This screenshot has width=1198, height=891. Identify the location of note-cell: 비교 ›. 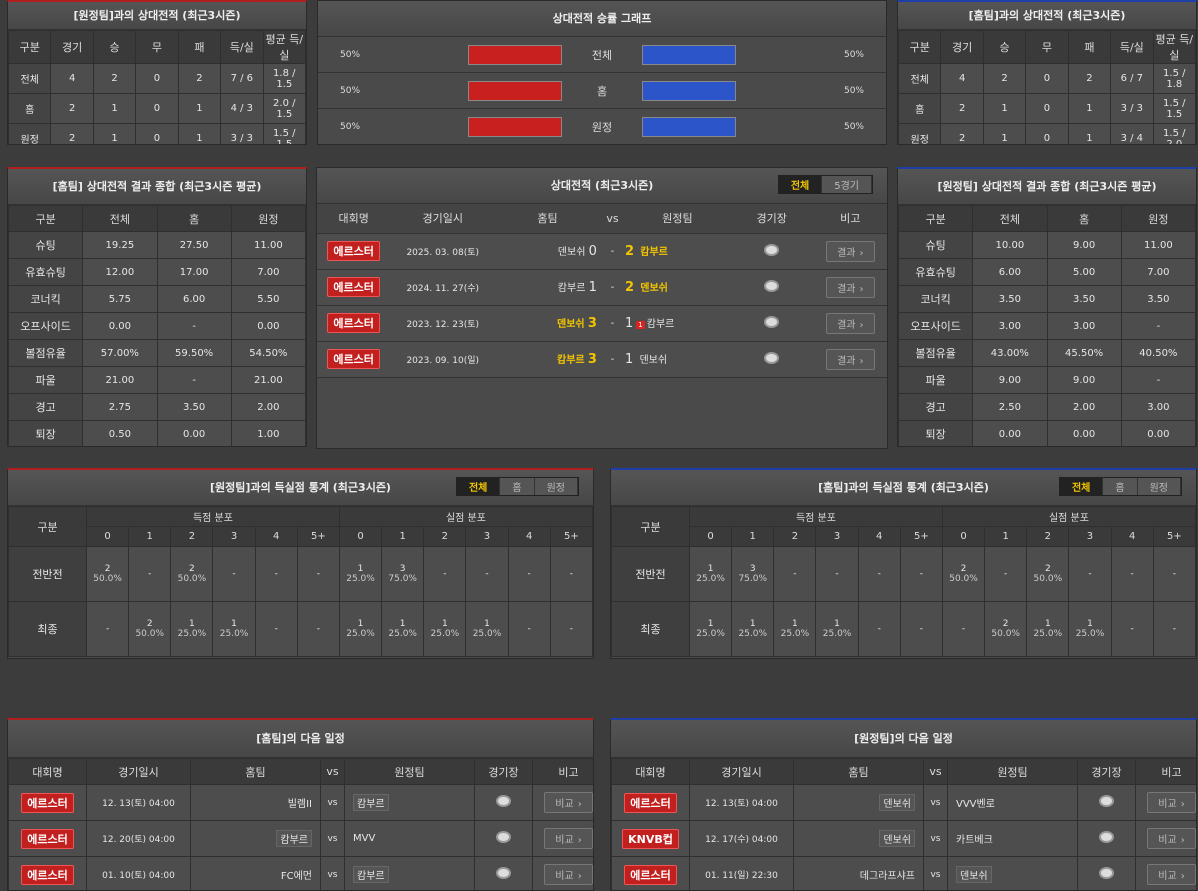
(562, 802).